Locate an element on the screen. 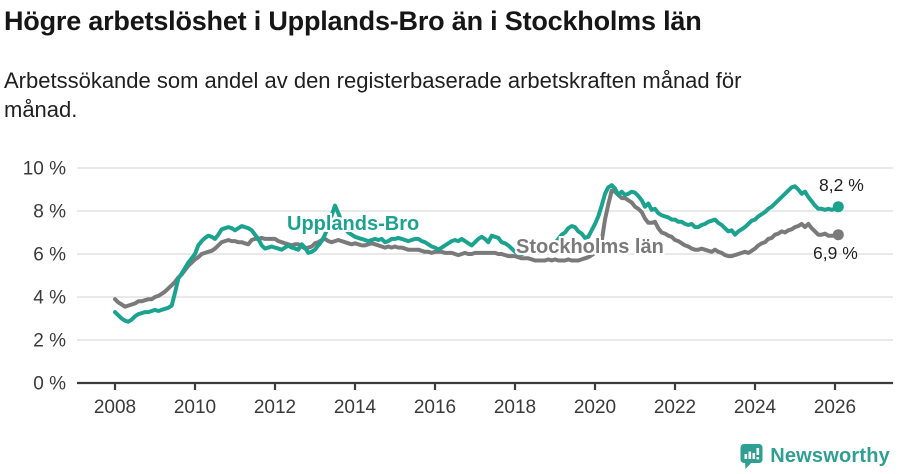 The height and width of the screenshot is (474, 900). end-value-label-upplands-bro: 8,2 % is located at coordinates (841, 185).